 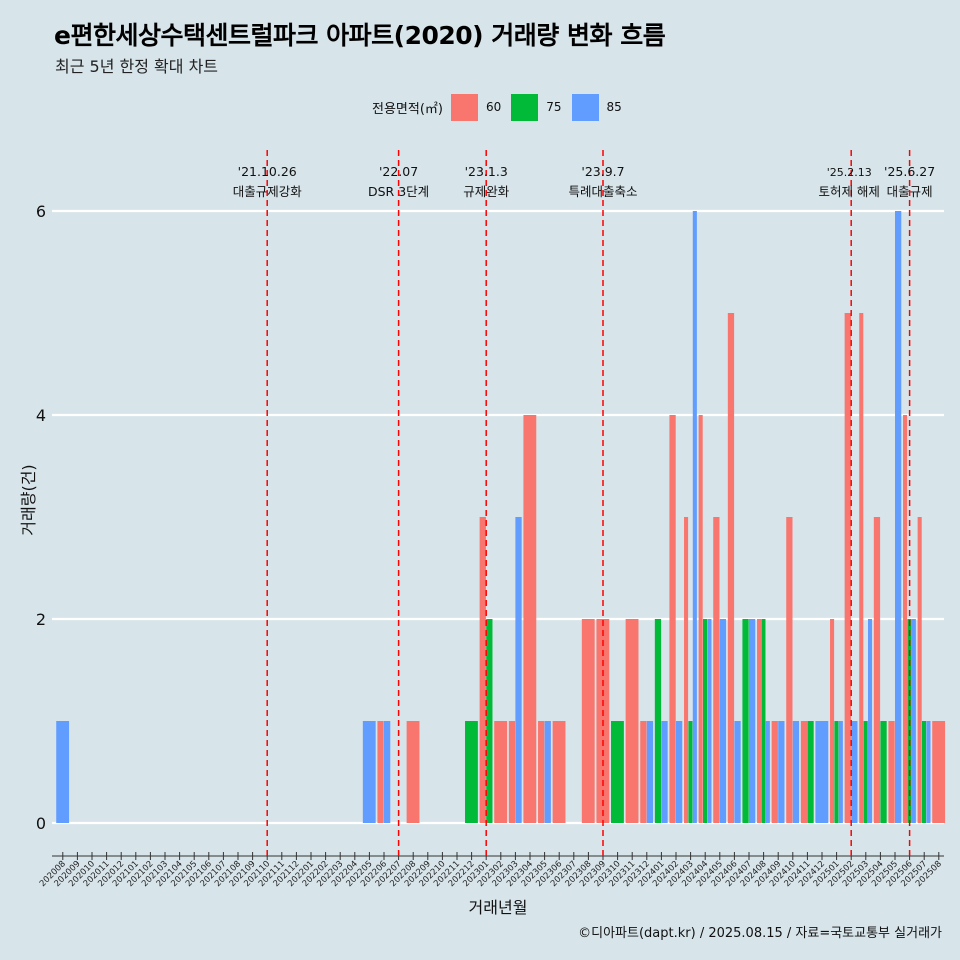 What do you see at coordinates (602, 191) in the screenshot?
I see `event-label: 특례대출축소` at bounding box center [602, 191].